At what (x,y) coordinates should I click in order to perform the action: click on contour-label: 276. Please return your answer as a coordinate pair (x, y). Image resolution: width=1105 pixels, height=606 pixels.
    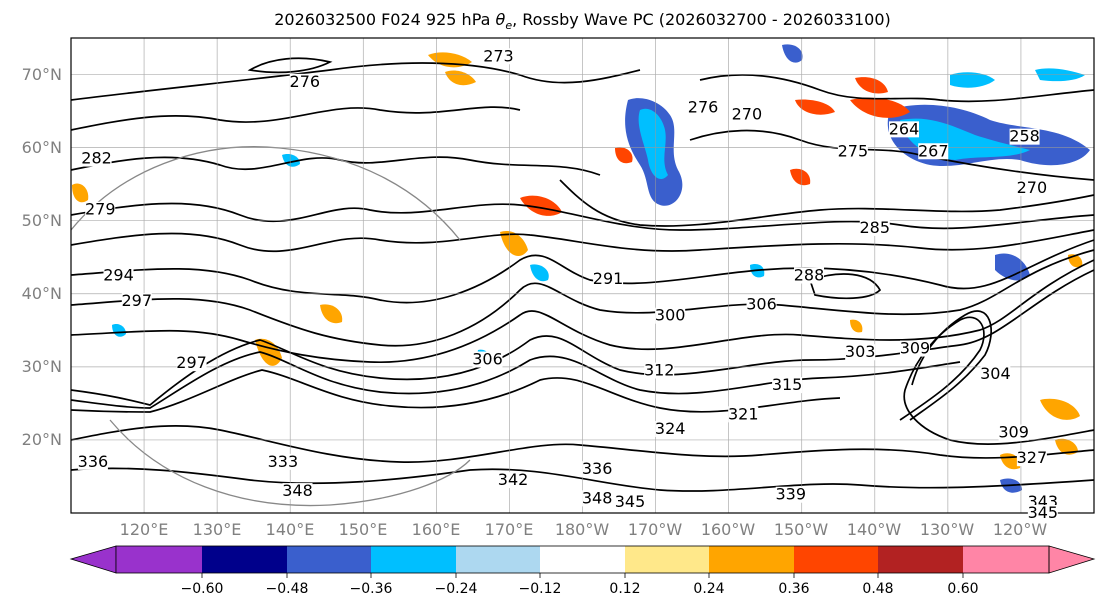
    Looking at the image, I should click on (305, 81).